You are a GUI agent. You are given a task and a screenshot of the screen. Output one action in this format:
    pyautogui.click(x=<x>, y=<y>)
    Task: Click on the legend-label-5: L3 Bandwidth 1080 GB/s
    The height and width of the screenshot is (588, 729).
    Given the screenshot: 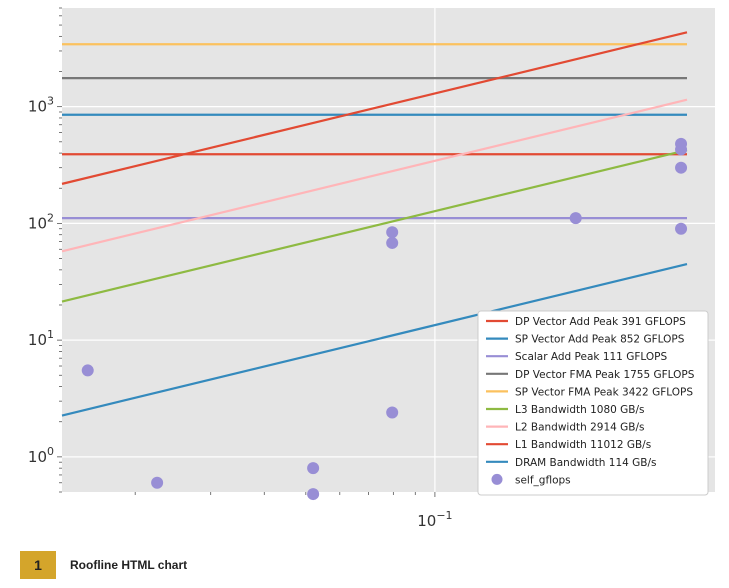 What is the action you would take?
    pyautogui.click(x=580, y=410)
    